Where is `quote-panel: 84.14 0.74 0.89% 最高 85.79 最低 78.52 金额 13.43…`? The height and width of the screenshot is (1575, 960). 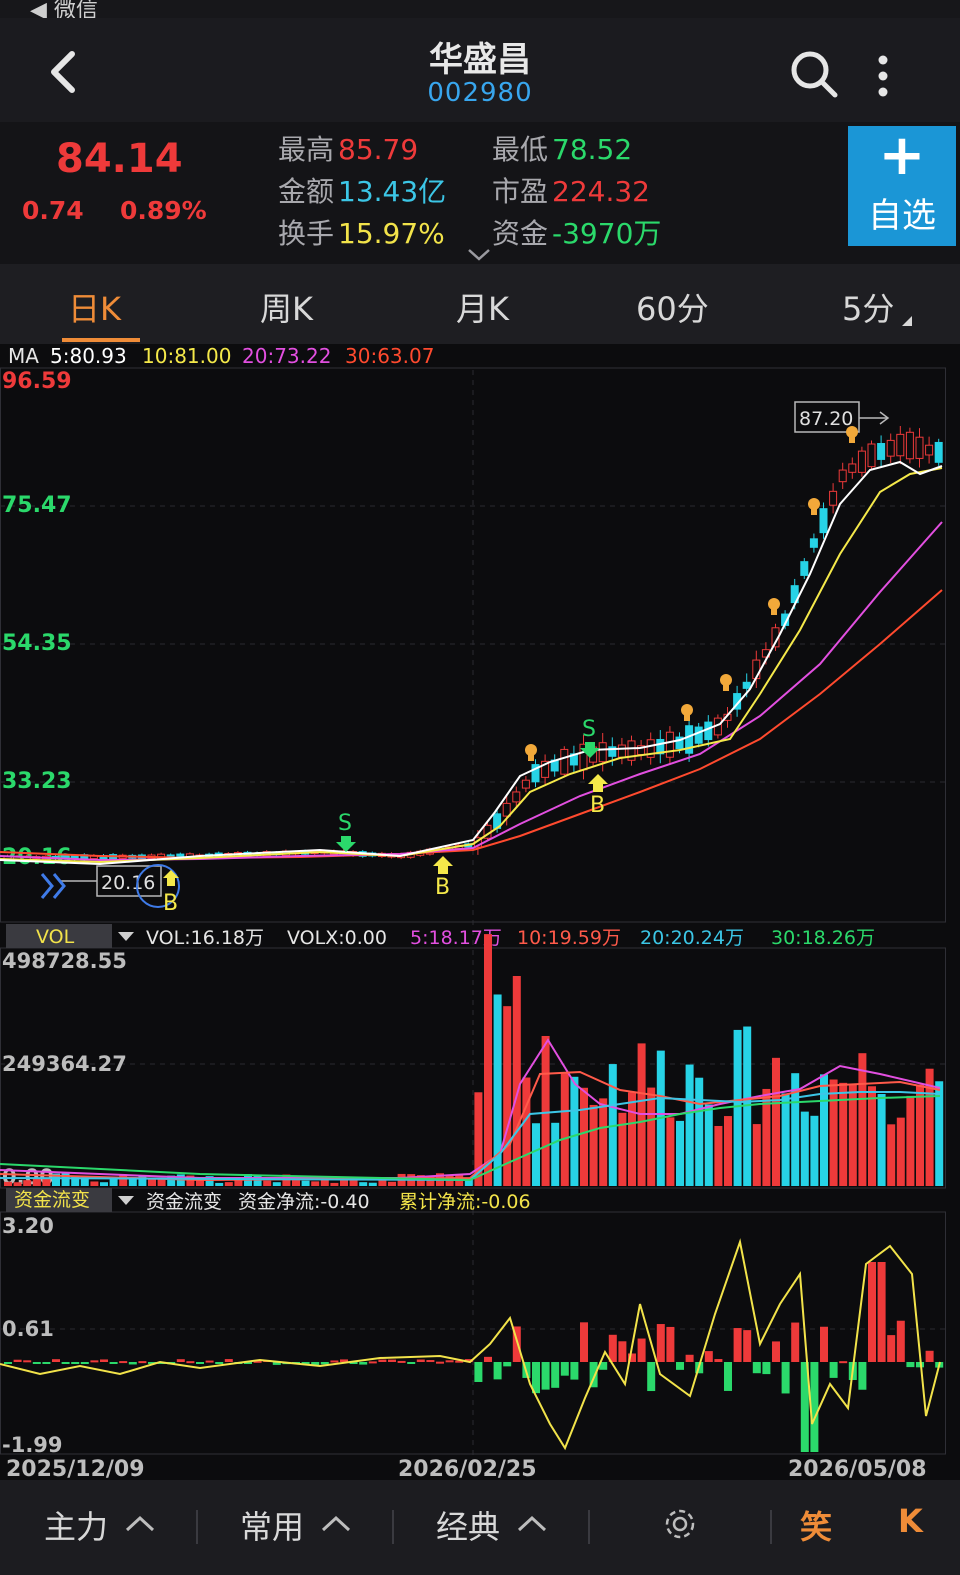 quote-panel: 84.14 0.74 0.89% 最高 85.79 最低 78.52 金额 13.43… is located at coordinates (480, 193).